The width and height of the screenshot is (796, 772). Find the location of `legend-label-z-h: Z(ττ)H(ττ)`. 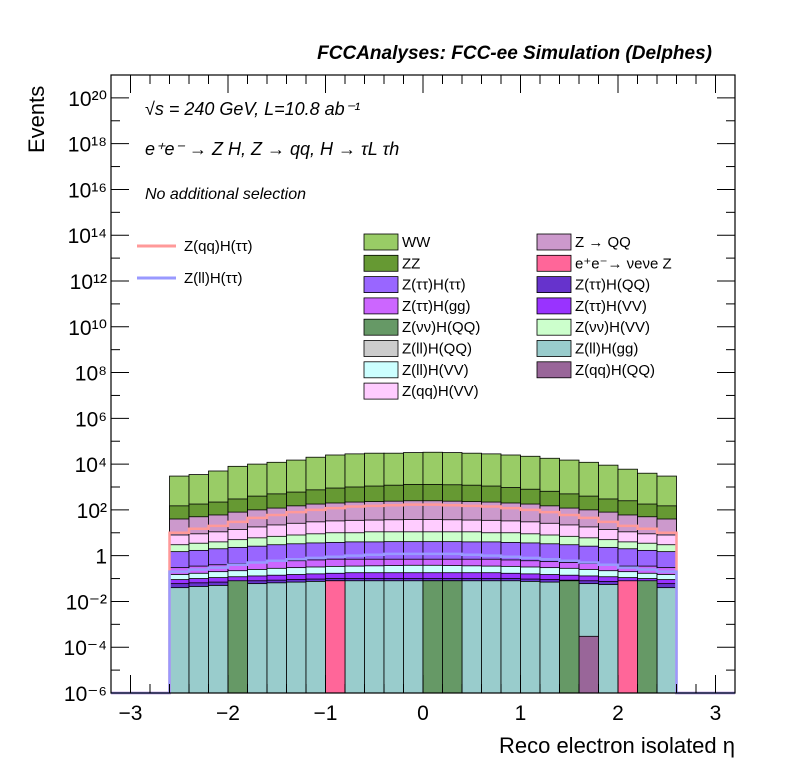

legend-label-z-h: Z(ττ)H(ττ) is located at coordinates (434, 285).